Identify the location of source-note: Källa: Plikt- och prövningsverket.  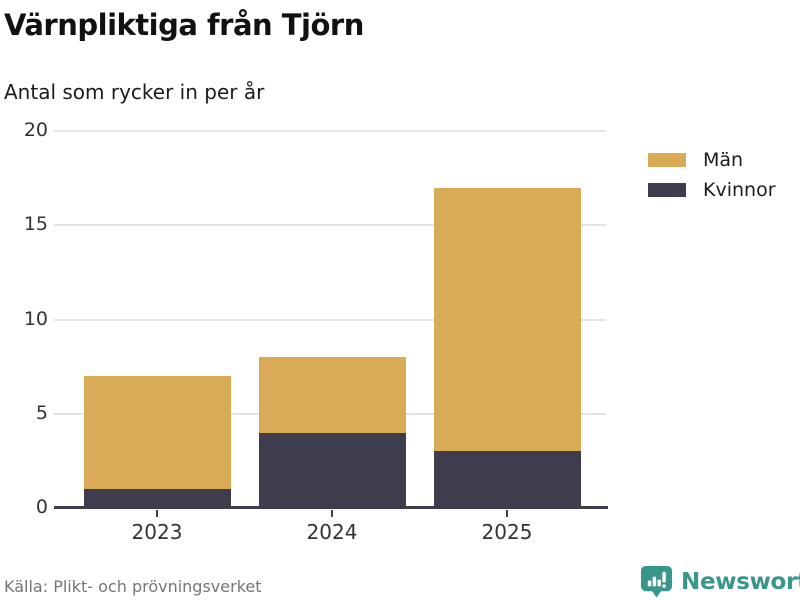
(133, 586).